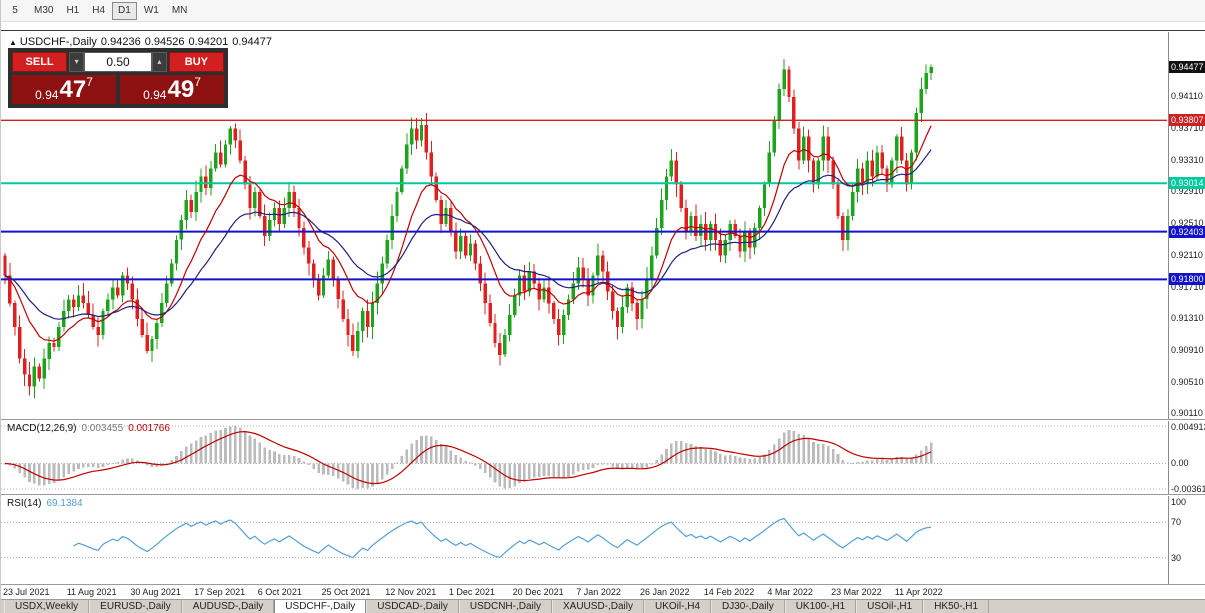 The width and height of the screenshot is (1205, 613). Describe the element at coordinates (228, 606) in the screenshot. I see `tab-audusd-daily: AUDUSD-,Daily` at that location.